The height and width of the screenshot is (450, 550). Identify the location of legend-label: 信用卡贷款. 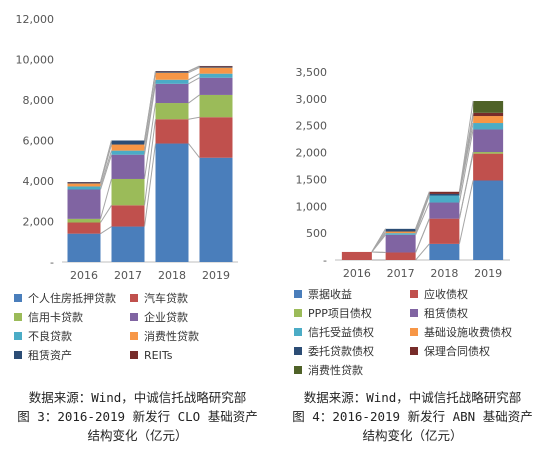
(55, 317).